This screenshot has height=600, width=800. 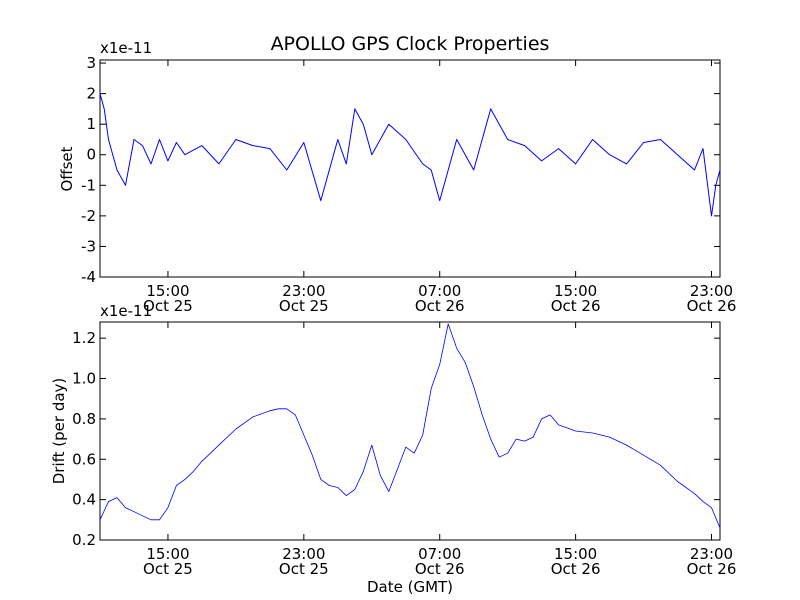 What do you see at coordinates (88, 246) in the screenshot?
I see `offset-y-tick-label: -3` at bounding box center [88, 246].